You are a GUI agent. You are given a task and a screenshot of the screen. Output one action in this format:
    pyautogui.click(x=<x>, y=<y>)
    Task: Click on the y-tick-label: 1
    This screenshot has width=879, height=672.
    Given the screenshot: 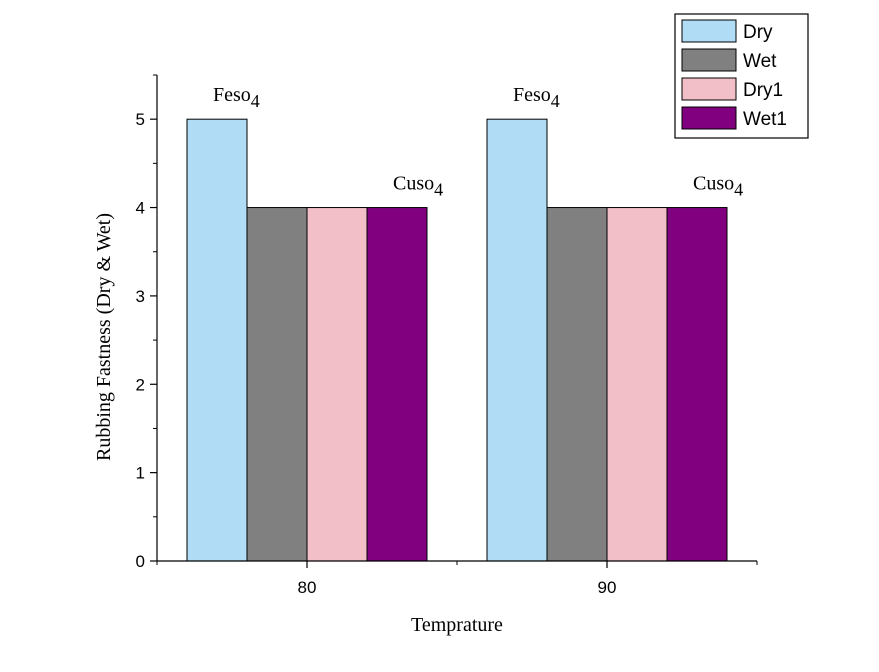 What is the action you would take?
    pyautogui.click(x=140, y=473)
    